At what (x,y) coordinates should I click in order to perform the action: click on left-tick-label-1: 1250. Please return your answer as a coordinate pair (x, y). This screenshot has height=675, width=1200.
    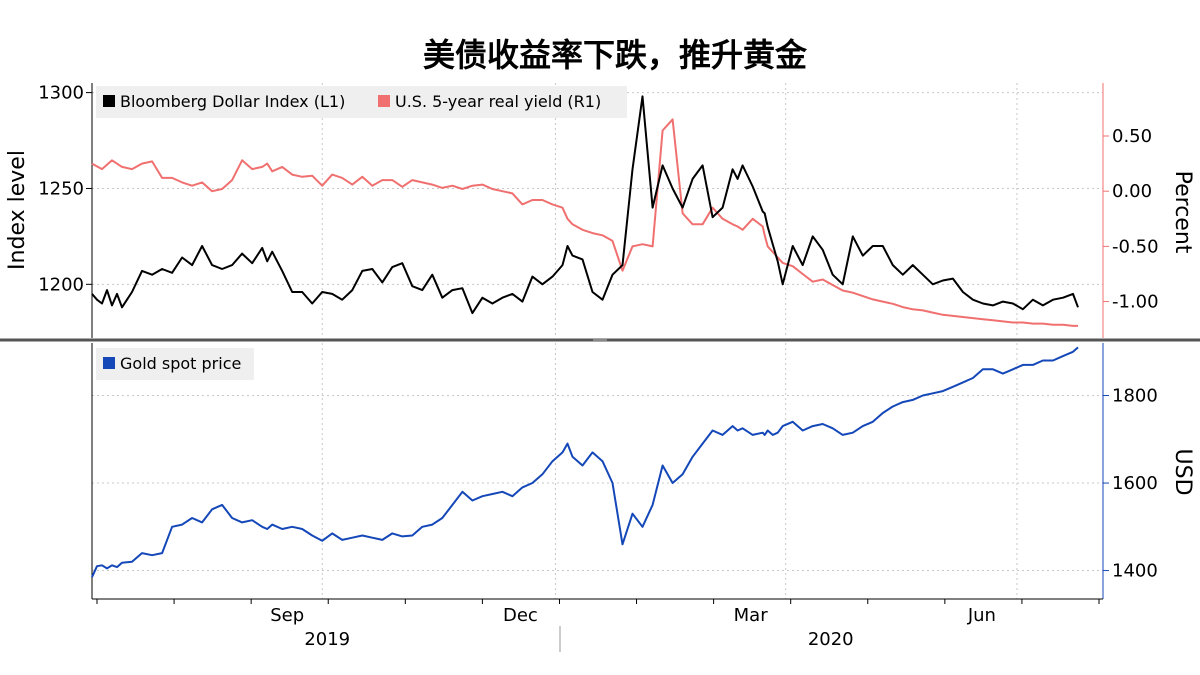
    Looking at the image, I should click on (61, 188).